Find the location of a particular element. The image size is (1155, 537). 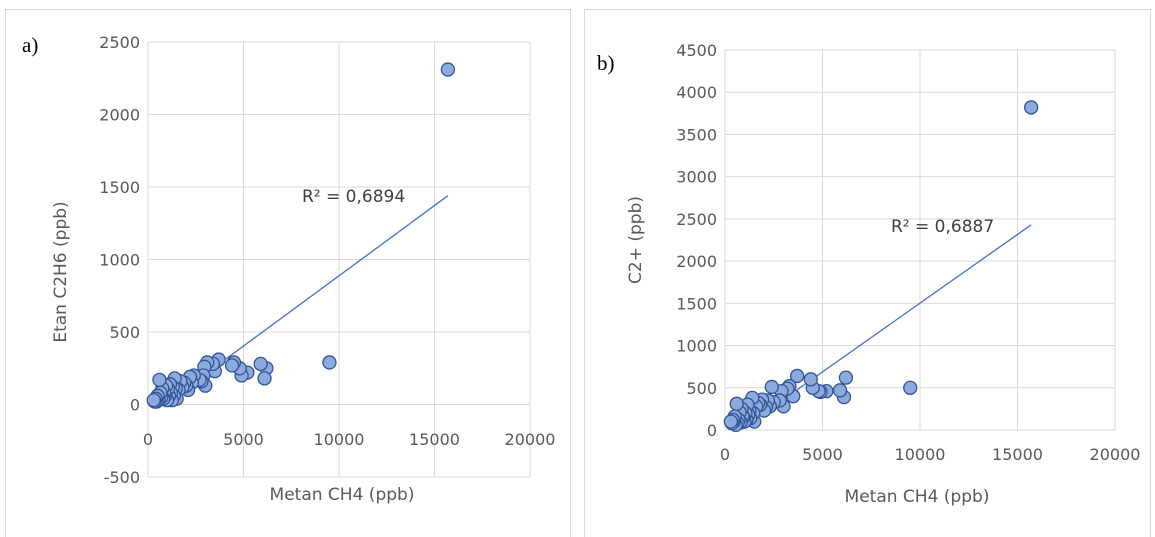

chart-a-trendline-group is located at coordinates (325, 286).